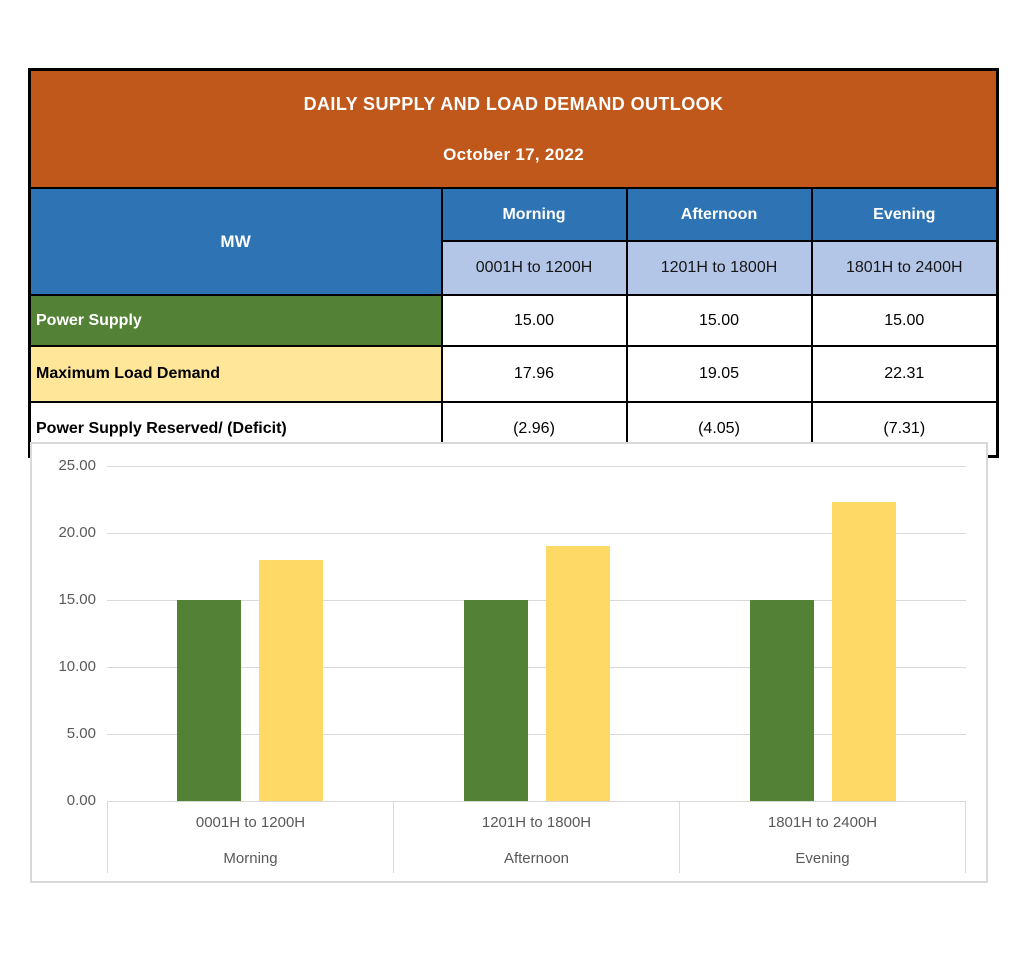 Image resolution: width=1024 pixels, height=964 pixels. Describe the element at coordinates (77, 465) in the screenshot. I see `y-axis-tick-label: 25.00` at that location.